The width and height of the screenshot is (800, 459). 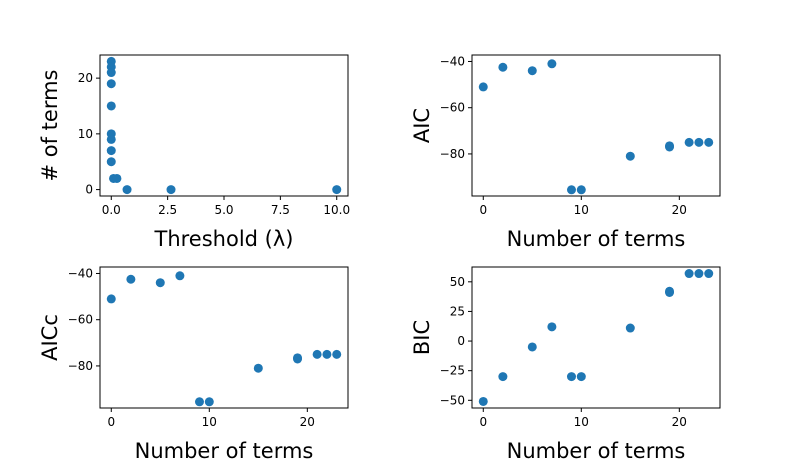 What do you see at coordinates (89, 190) in the screenshot?
I see `chart-threshold-ytick-label-0: 0` at bounding box center [89, 190].